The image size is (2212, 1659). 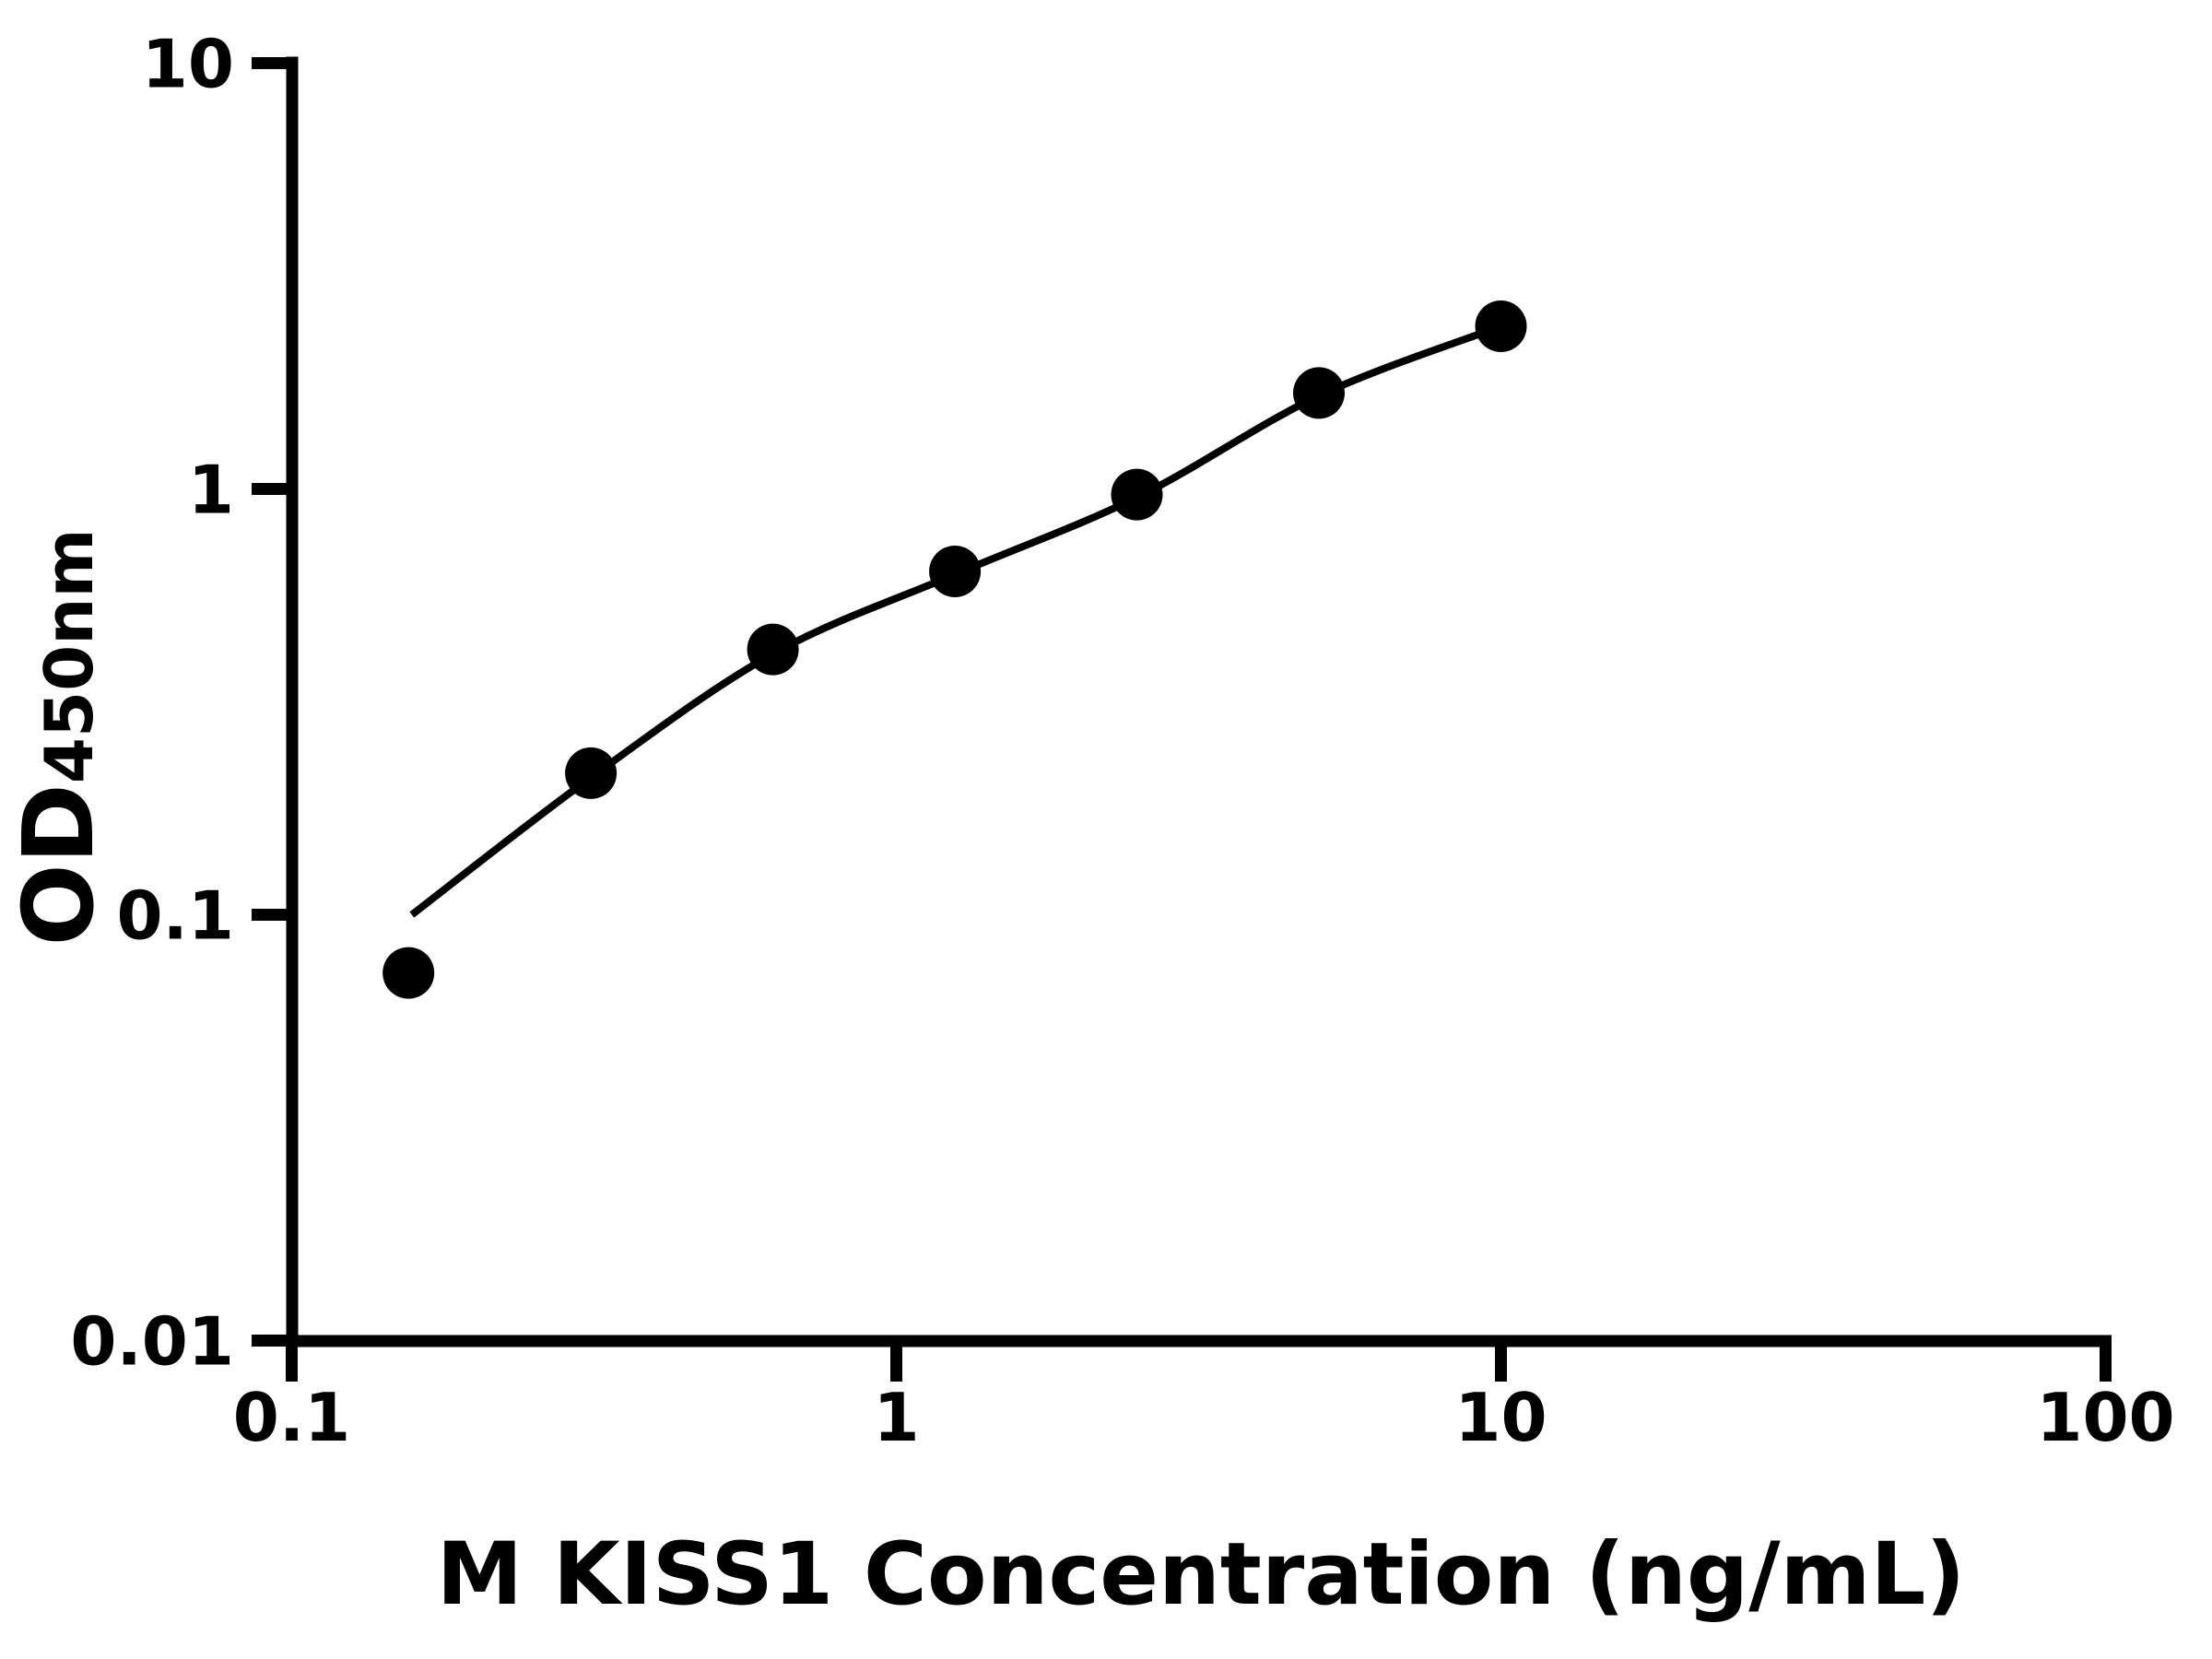 What do you see at coordinates (69, 656) in the screenshot?
I see `y-axis-title-sub: 450nm` at bounding box center [69, 656].